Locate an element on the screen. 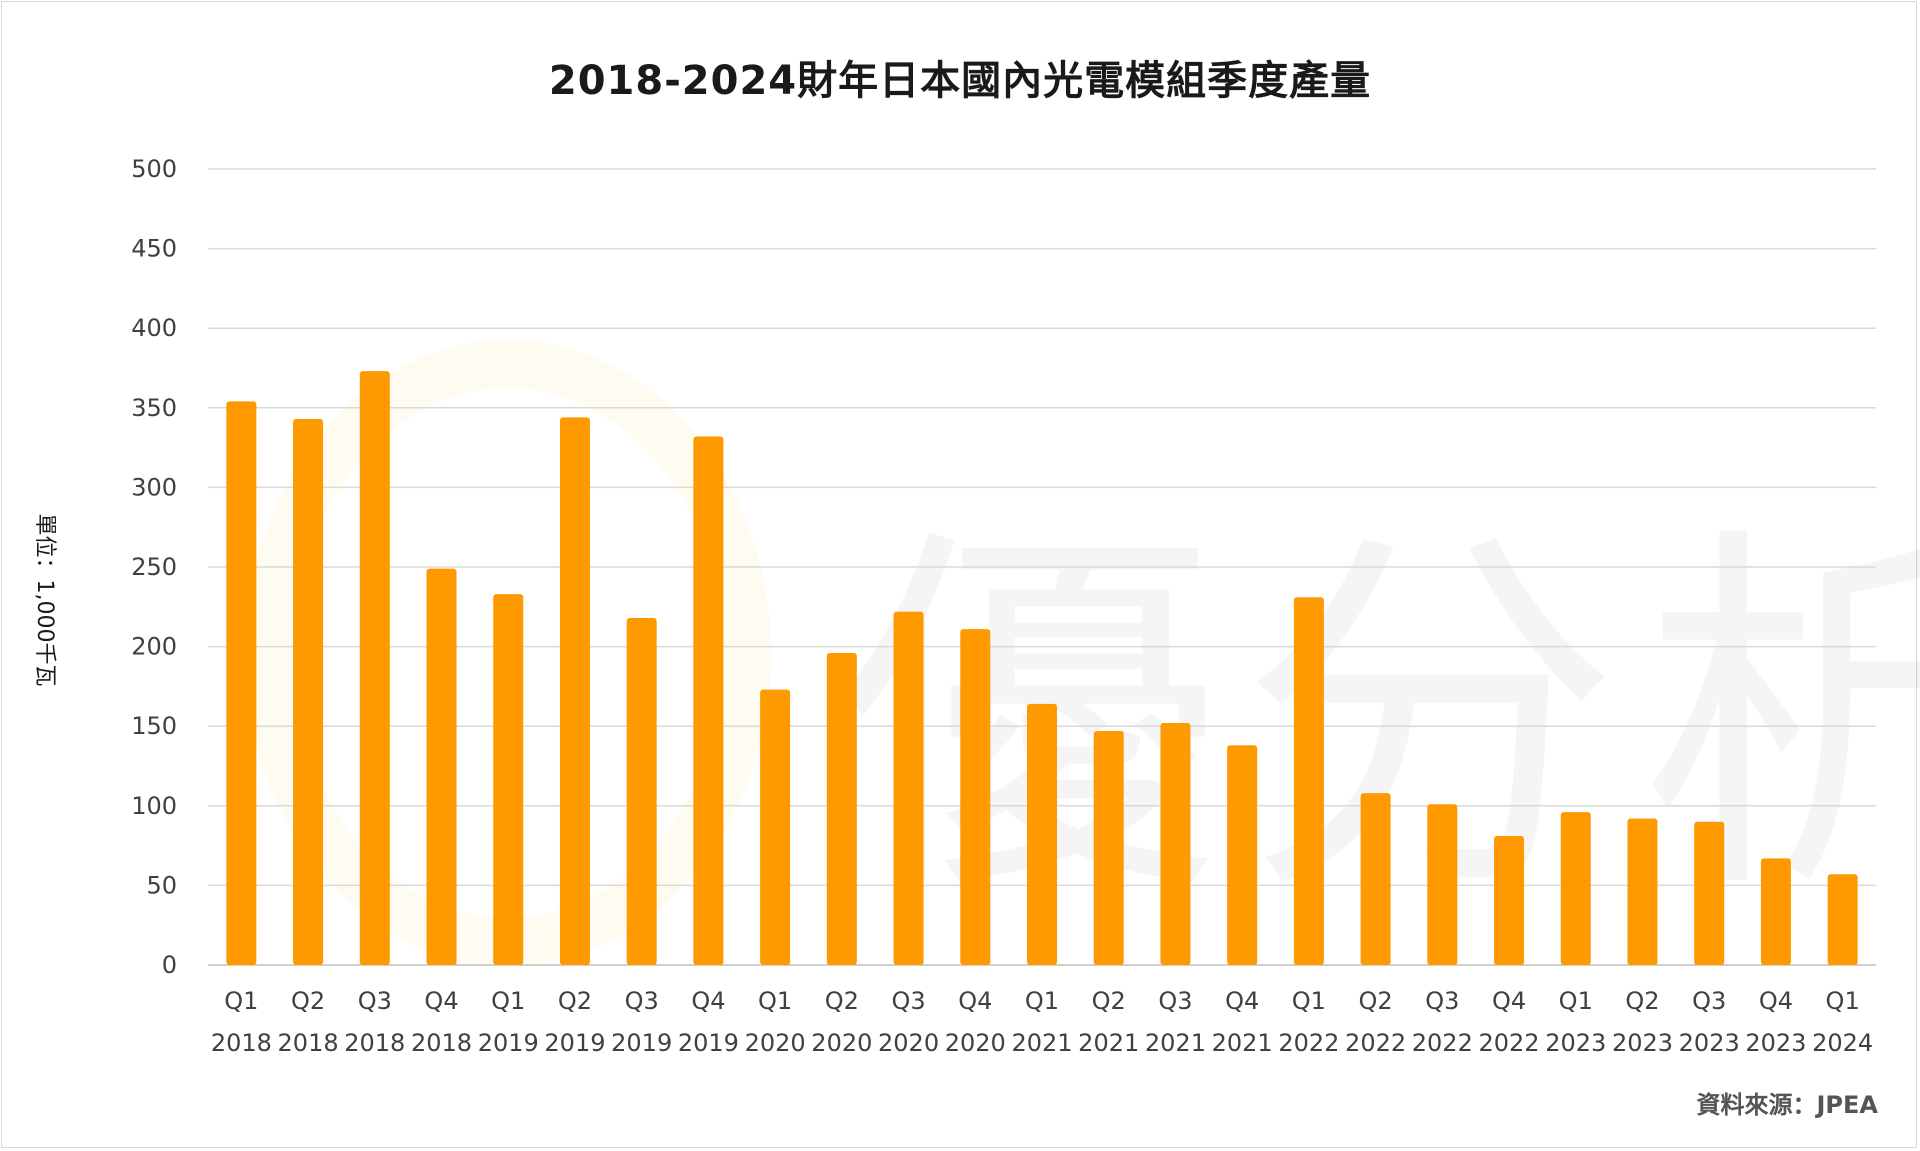 Image resolution: width=1920 pixels, height=1151 pixels. y-tick-label: 150 is located at coordinates (154, 726).